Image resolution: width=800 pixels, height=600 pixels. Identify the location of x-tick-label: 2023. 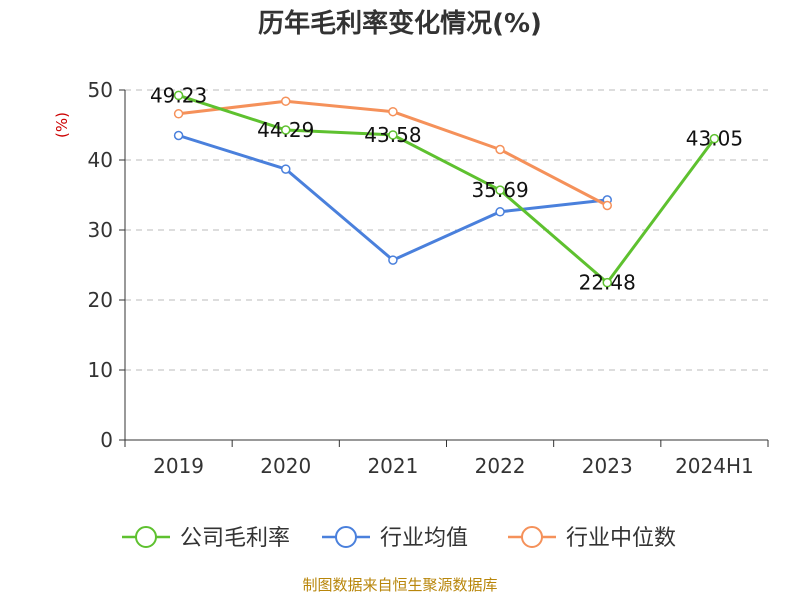
(607, 466).